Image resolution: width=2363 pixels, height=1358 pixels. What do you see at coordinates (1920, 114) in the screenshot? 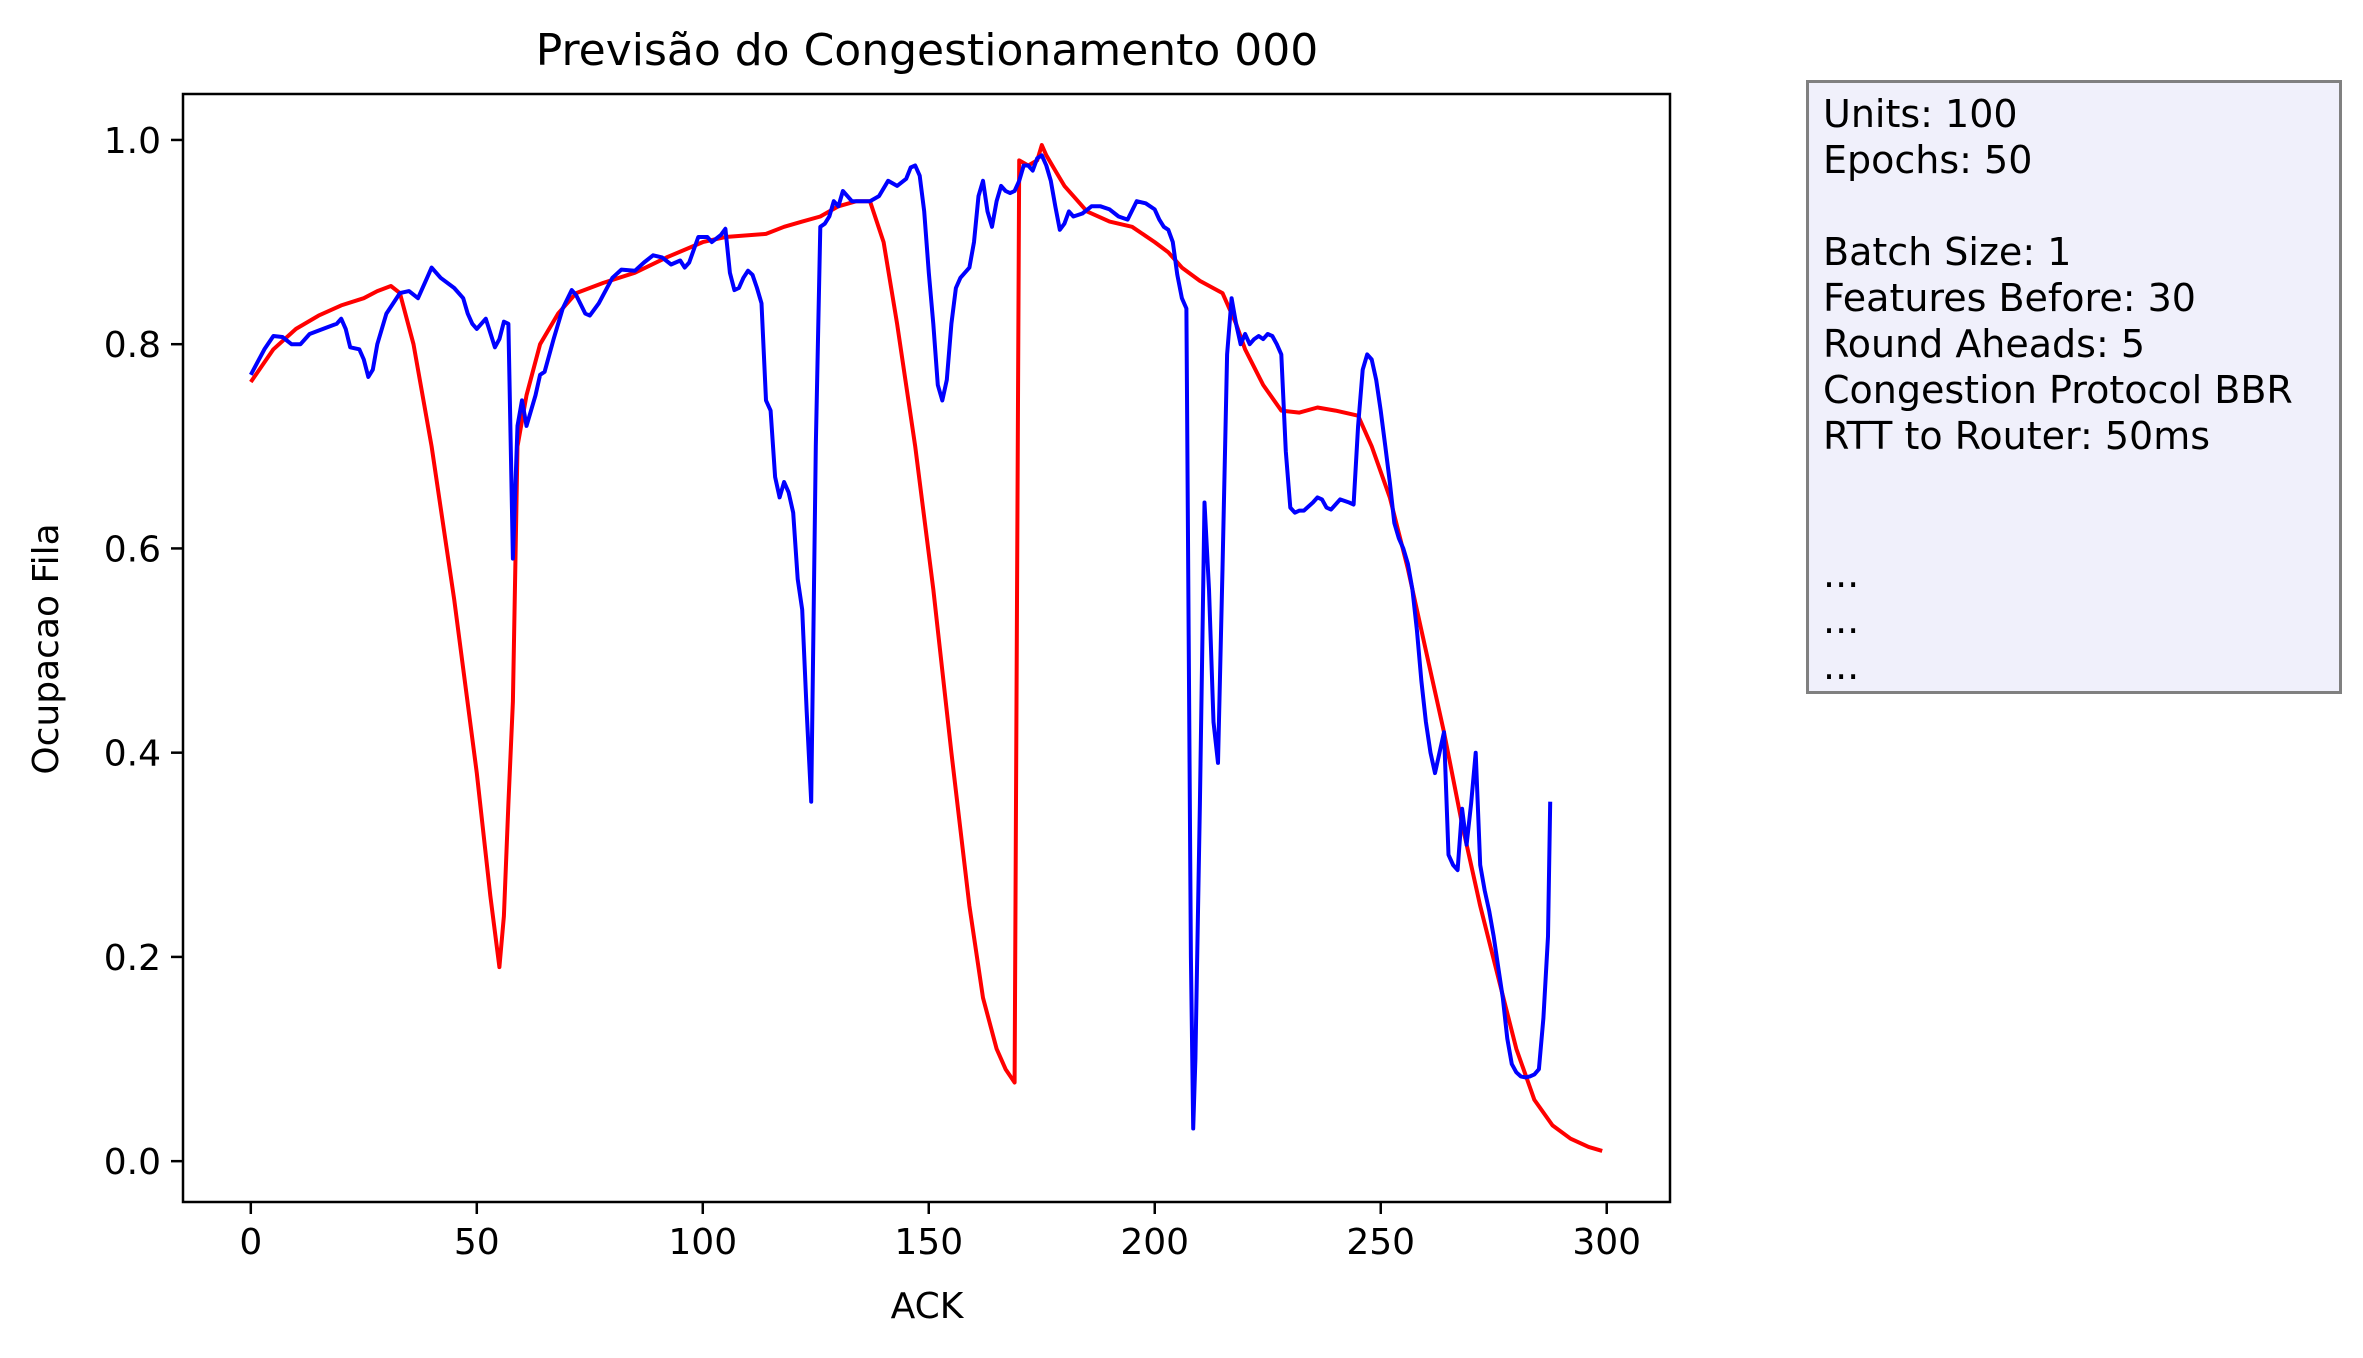
I see `info-line: Units: 100` at bounding box center [1920, 114].